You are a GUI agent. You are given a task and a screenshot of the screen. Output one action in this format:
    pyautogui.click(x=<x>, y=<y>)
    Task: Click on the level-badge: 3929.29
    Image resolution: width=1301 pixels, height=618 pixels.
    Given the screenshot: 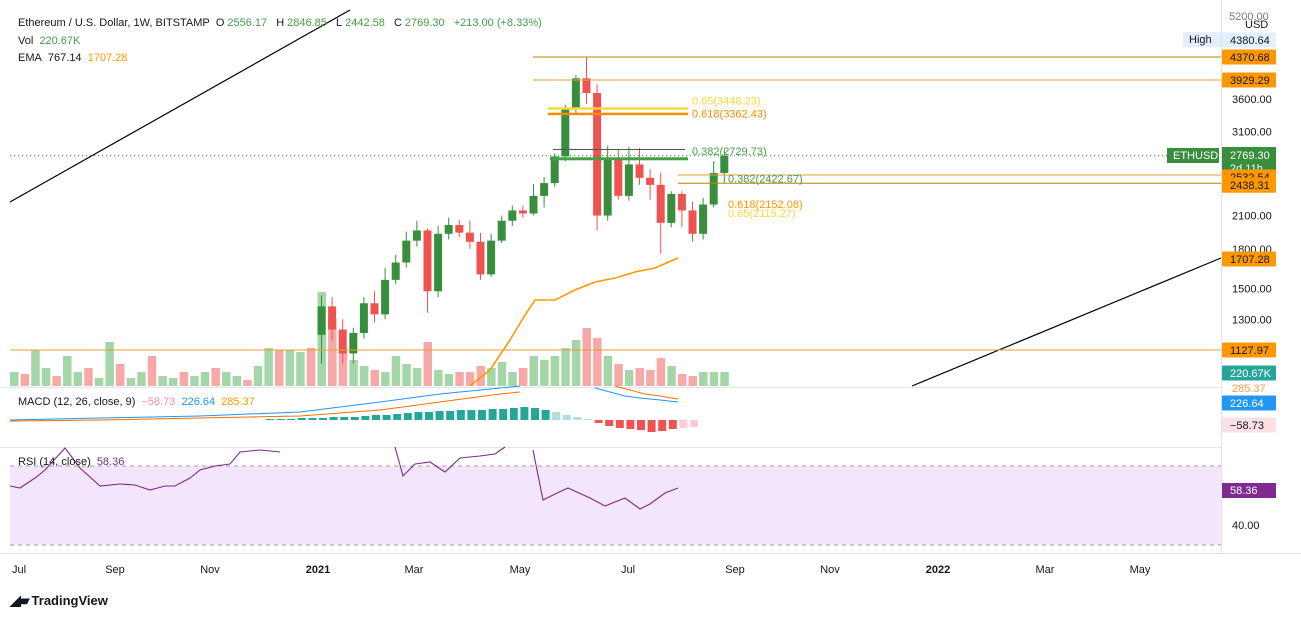 What is the action you would take?
    pyautogui.click(x=1250, y=81)
    